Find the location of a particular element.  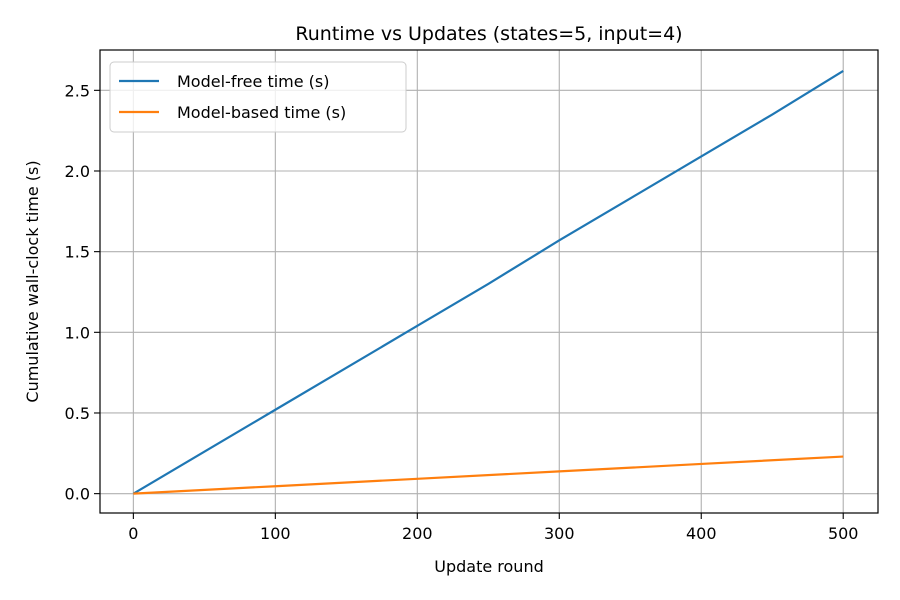

legend: Model-free time (s) Model-based time (s) is located at coordinates (258, 97).